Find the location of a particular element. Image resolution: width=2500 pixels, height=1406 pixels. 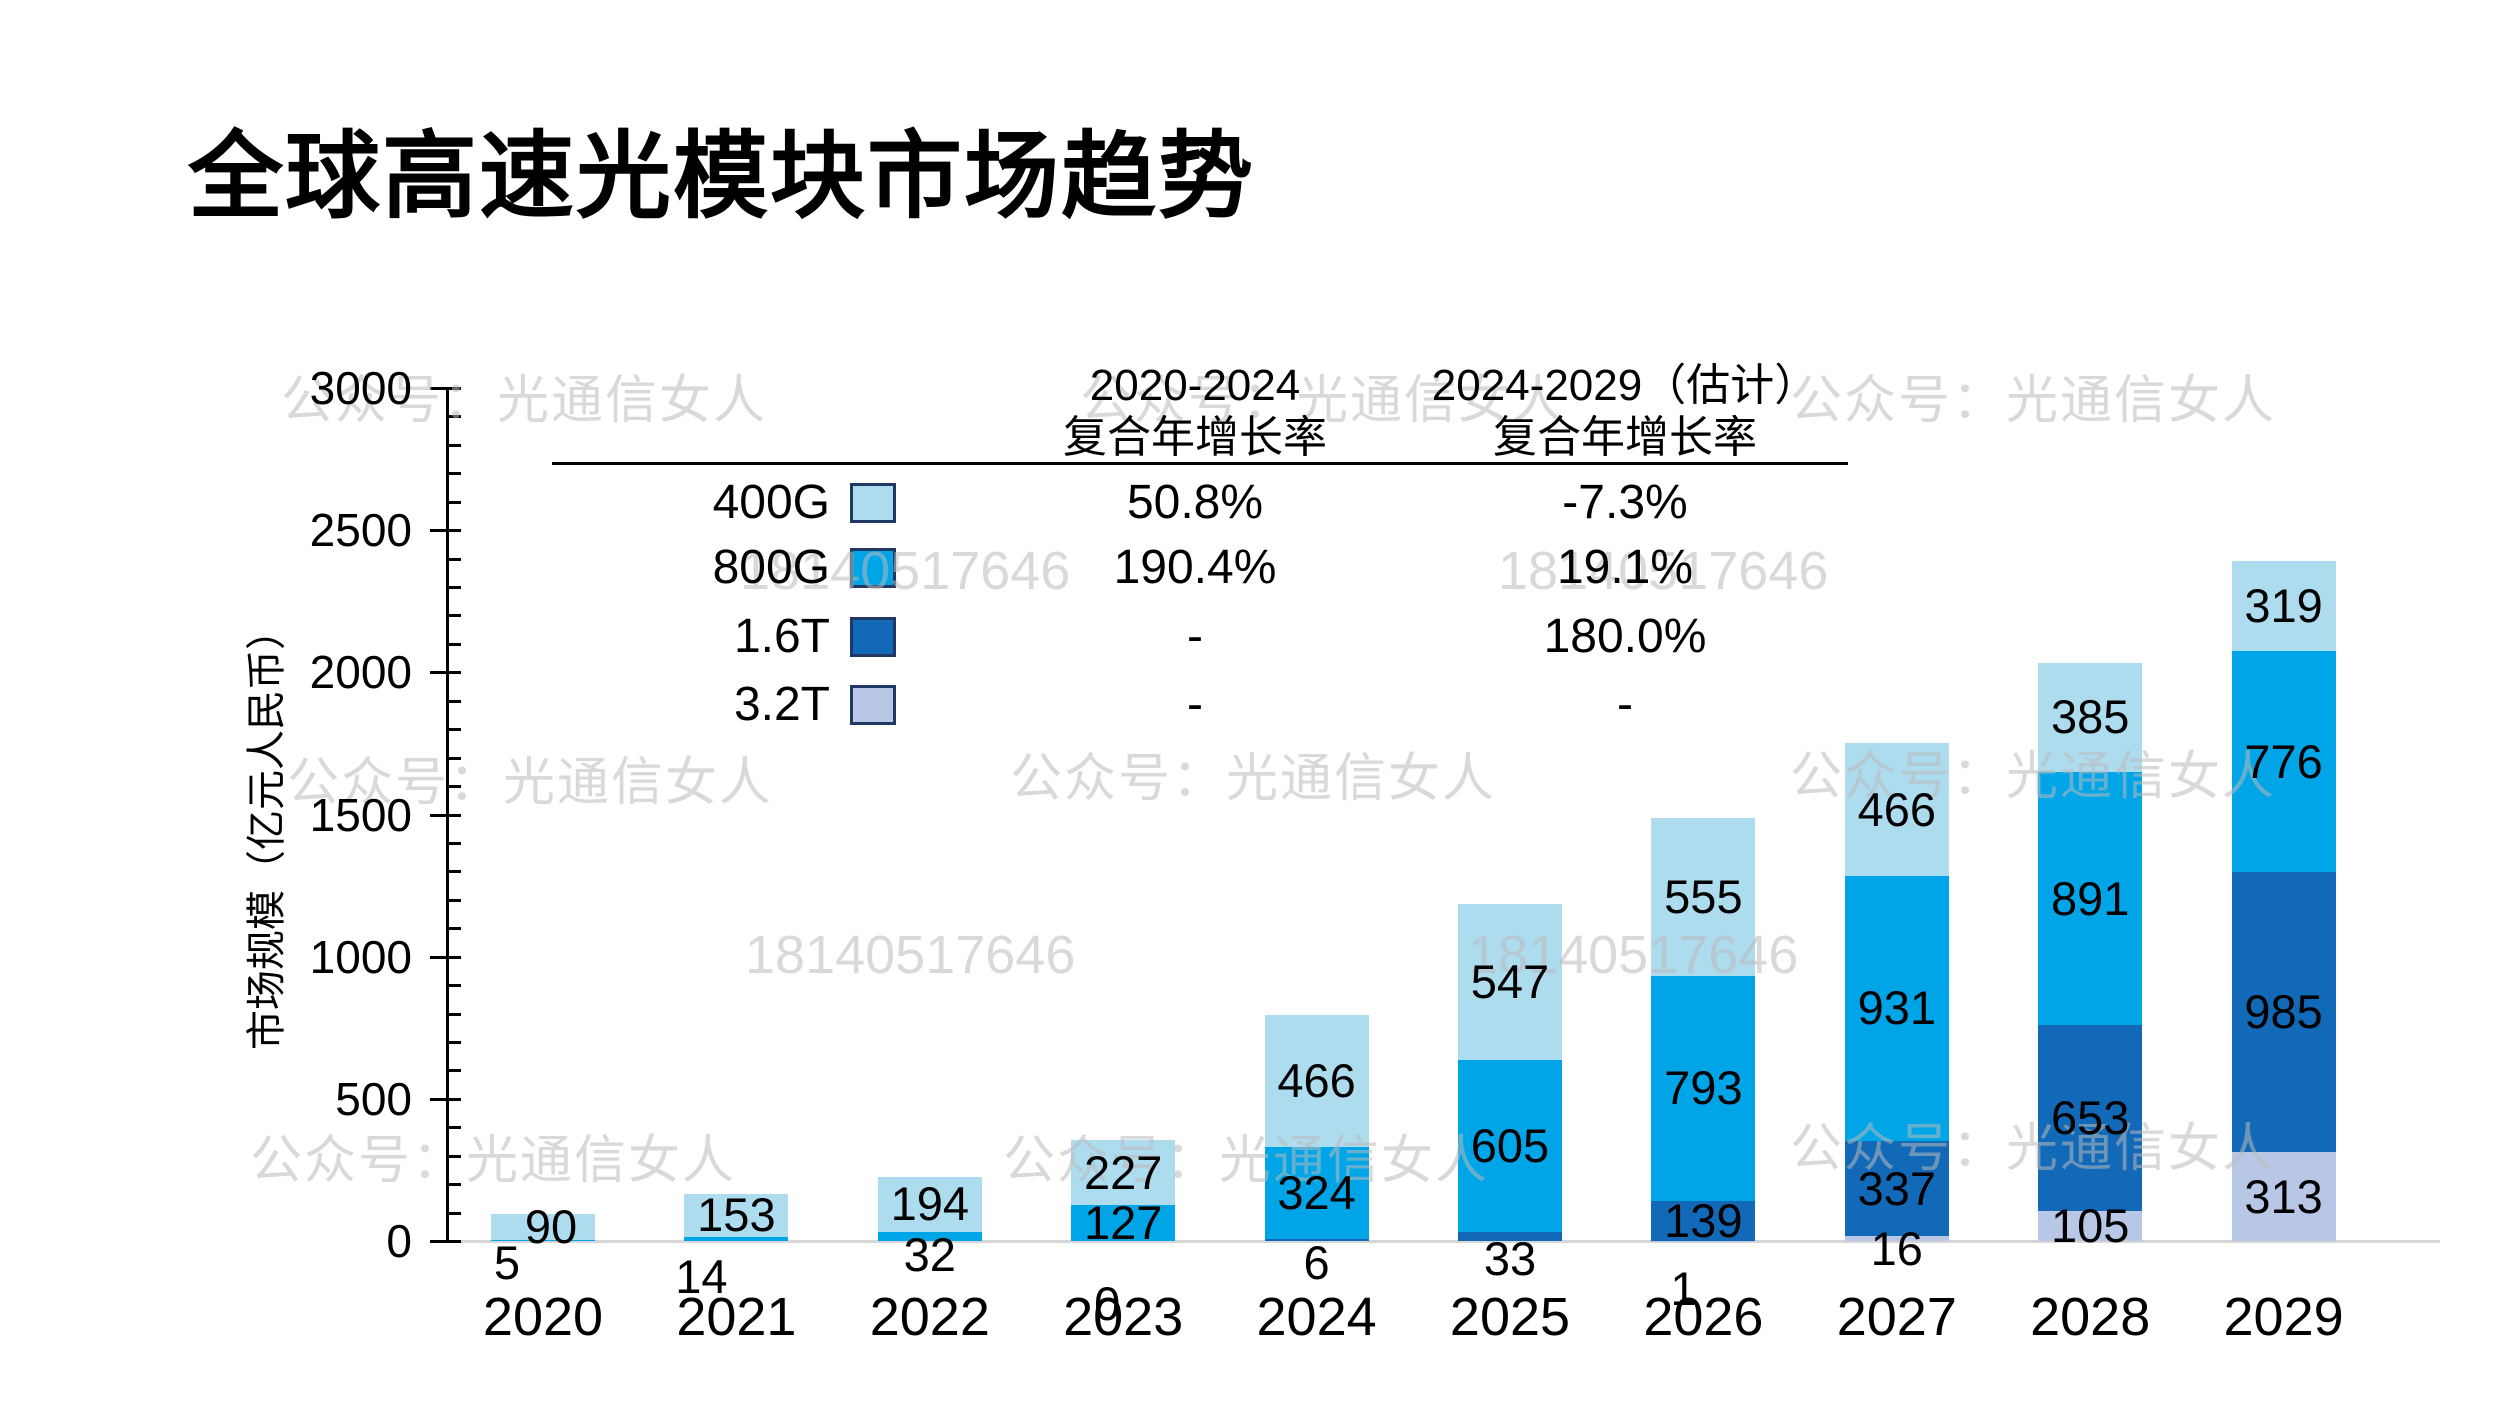

x-category-label: 2028 is located at coordinates (2090, 1317).